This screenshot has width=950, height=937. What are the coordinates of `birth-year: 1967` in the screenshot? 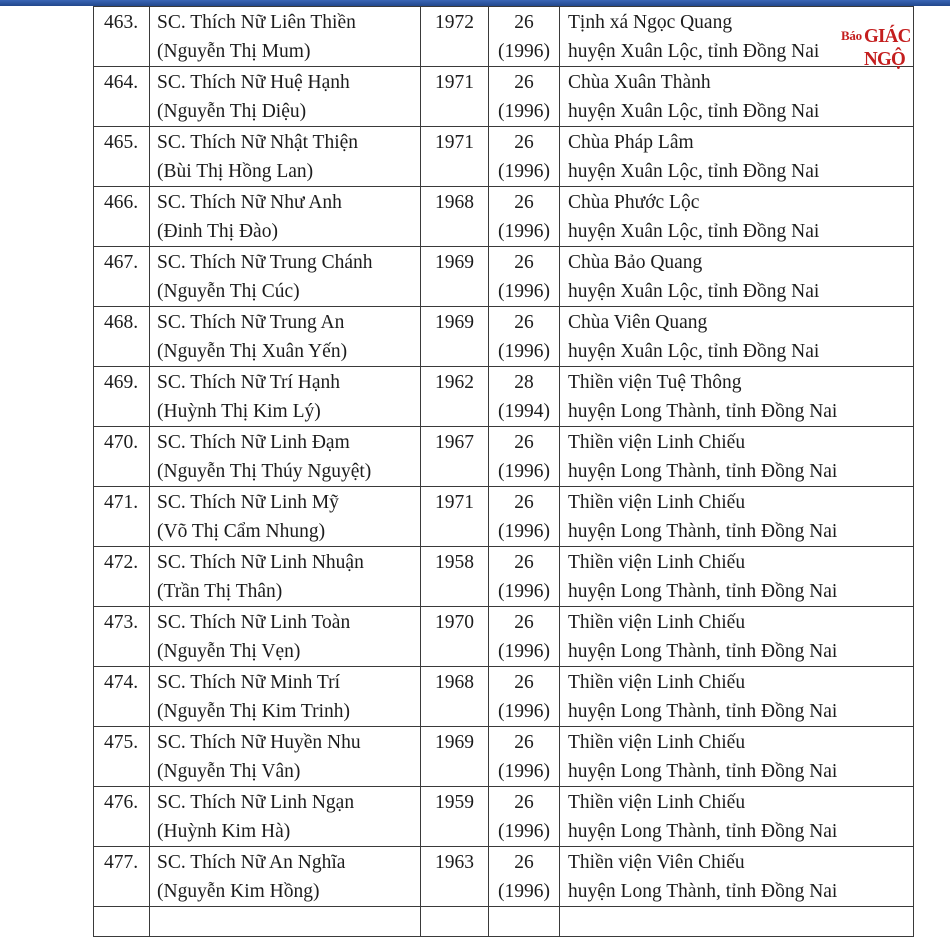 It's located at (454, 442).